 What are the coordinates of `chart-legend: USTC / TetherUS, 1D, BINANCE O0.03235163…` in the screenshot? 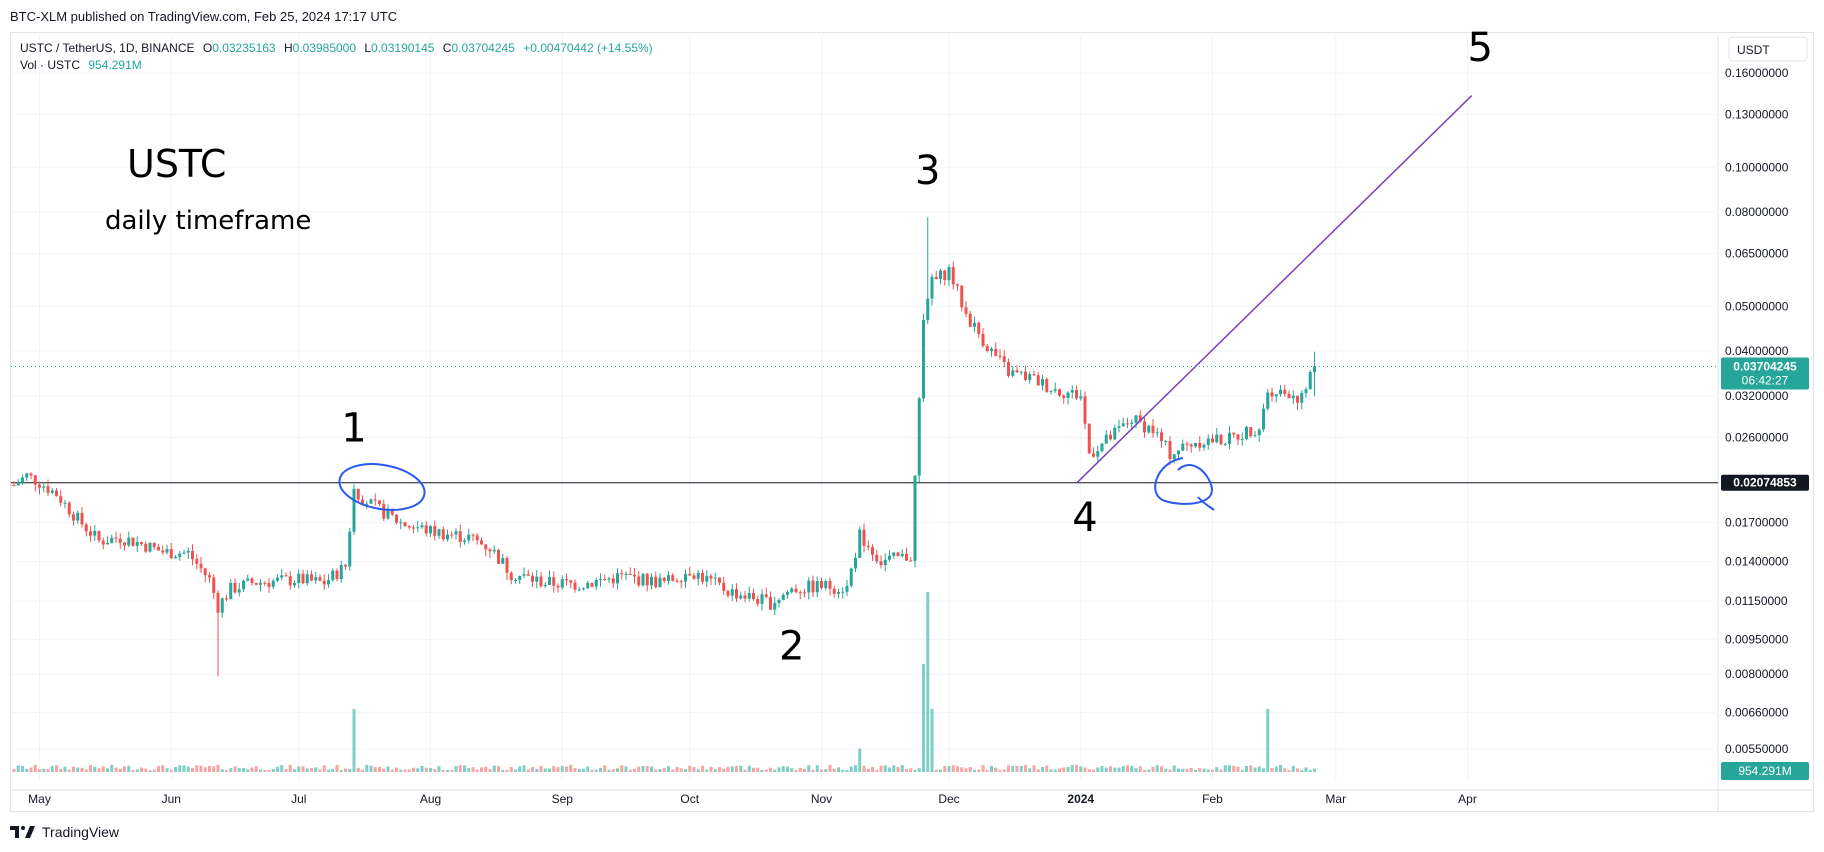 It's located at (339, 57).